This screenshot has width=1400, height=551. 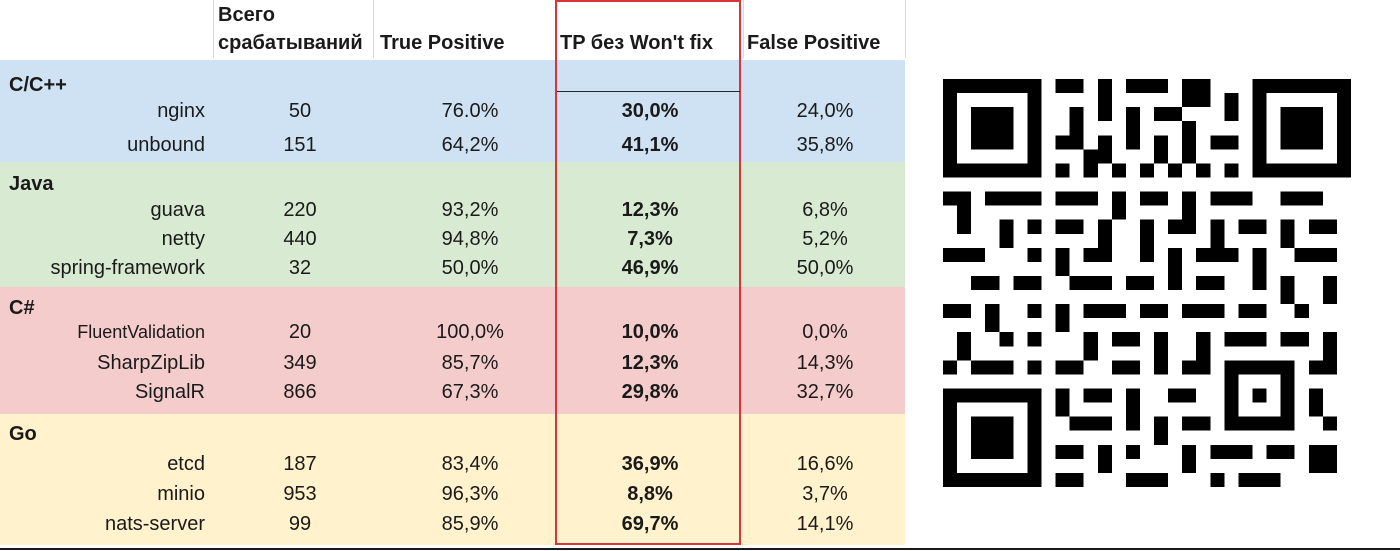 What do you see at coordinates (166, 145) in the screenshot?
I see `project-name: unbound` at bounding box center [166, 145].